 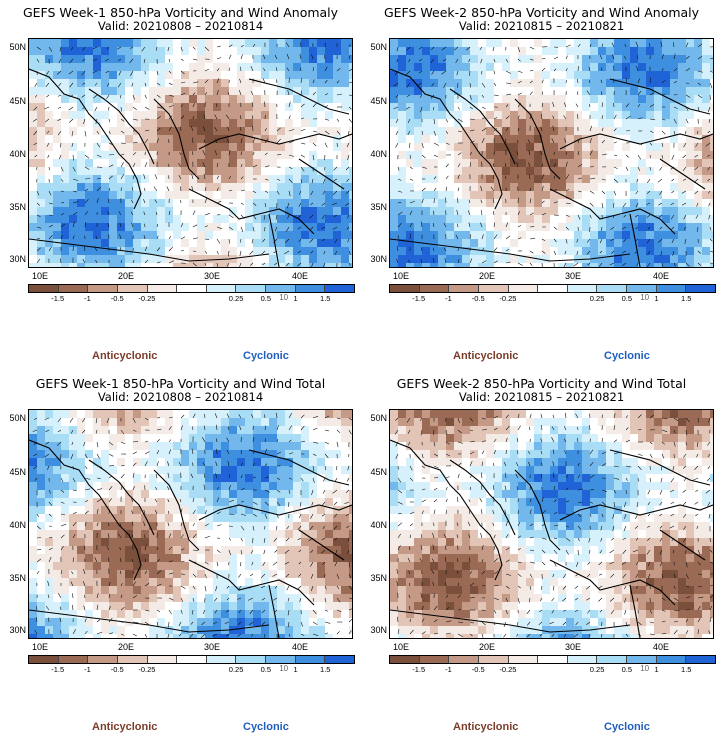 What do you see at coordinates (40, 276) in the screenshot?
I see `lon-label-10e: 10E` at bounding box center [40, 276].